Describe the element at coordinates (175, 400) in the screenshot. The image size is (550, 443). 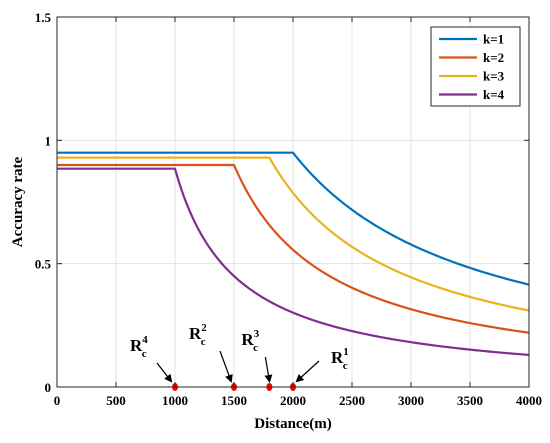
I see `x-tick-label: 1000` at that location.